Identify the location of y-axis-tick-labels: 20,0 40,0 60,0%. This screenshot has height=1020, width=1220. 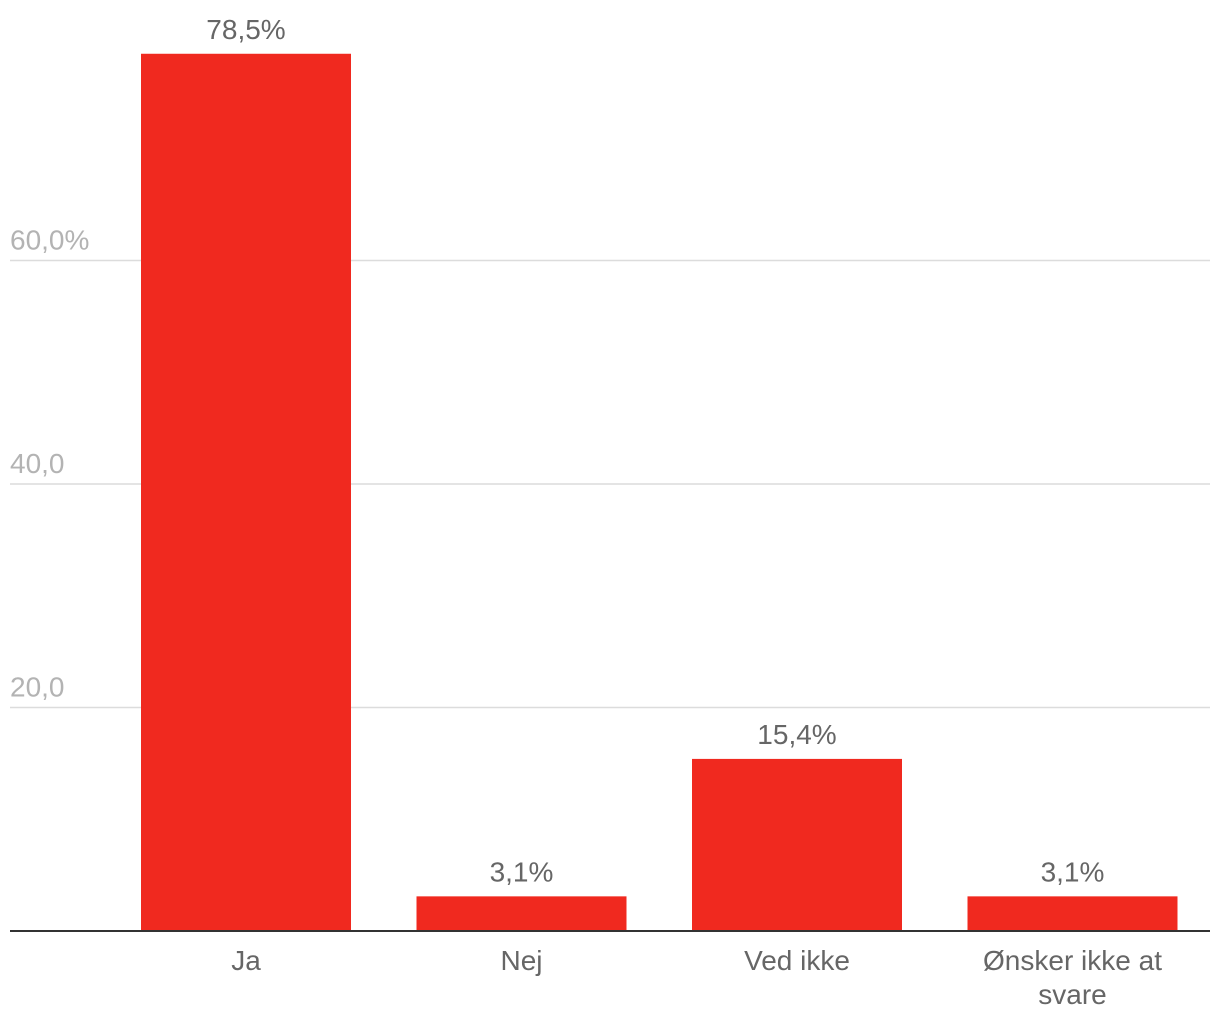
(49, 464).